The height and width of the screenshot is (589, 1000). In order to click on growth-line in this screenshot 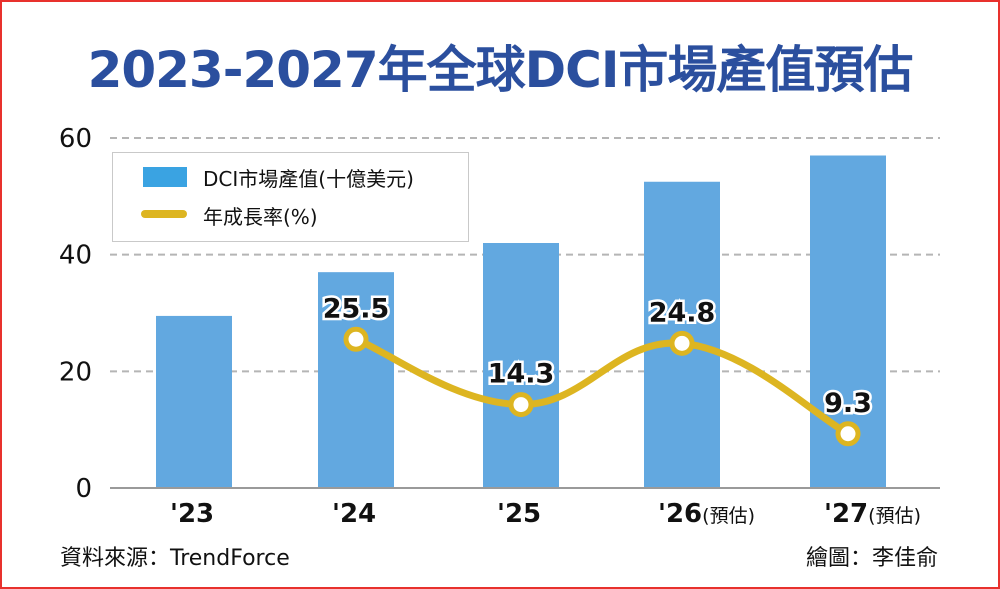, I will do `click(602, 386)`.